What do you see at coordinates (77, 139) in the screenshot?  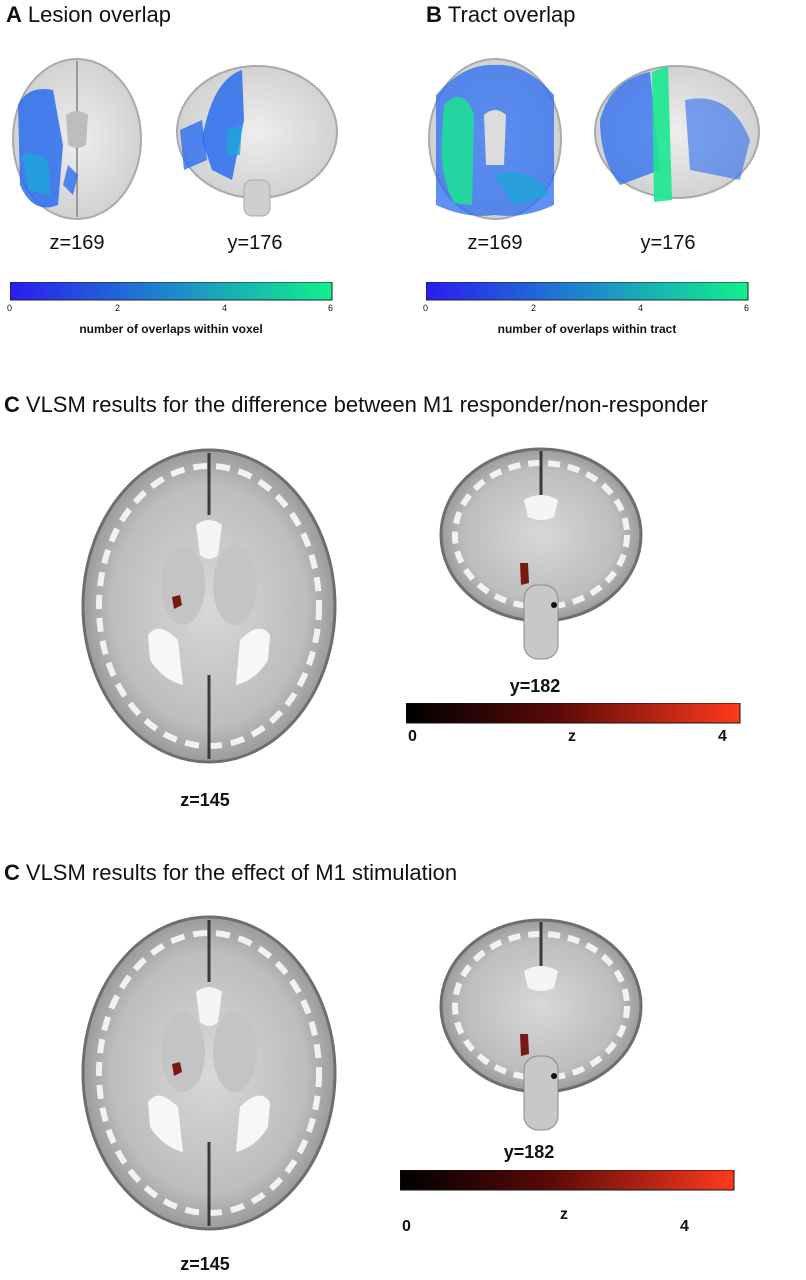 I see `panel-a-axial-brain-image` at bounding box center [77, 139].